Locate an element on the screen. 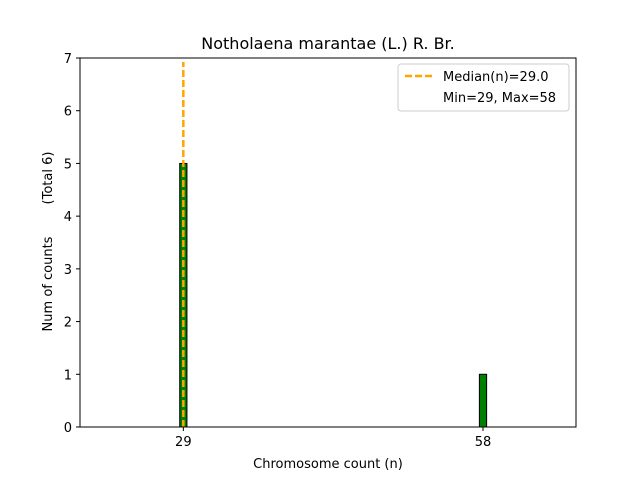 This screenshot has height=480, width=640. x-axis: 29 58 is located at coordinates (333, 438).